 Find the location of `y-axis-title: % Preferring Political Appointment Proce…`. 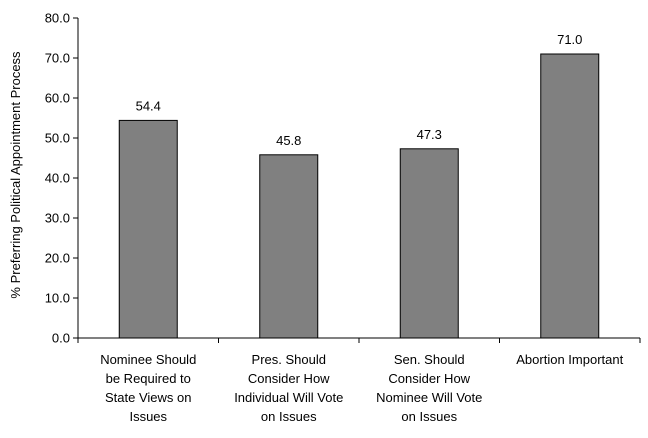

y-axis-title: % Preferring Political Appointment Proce… is located at coordinates (15, 175).